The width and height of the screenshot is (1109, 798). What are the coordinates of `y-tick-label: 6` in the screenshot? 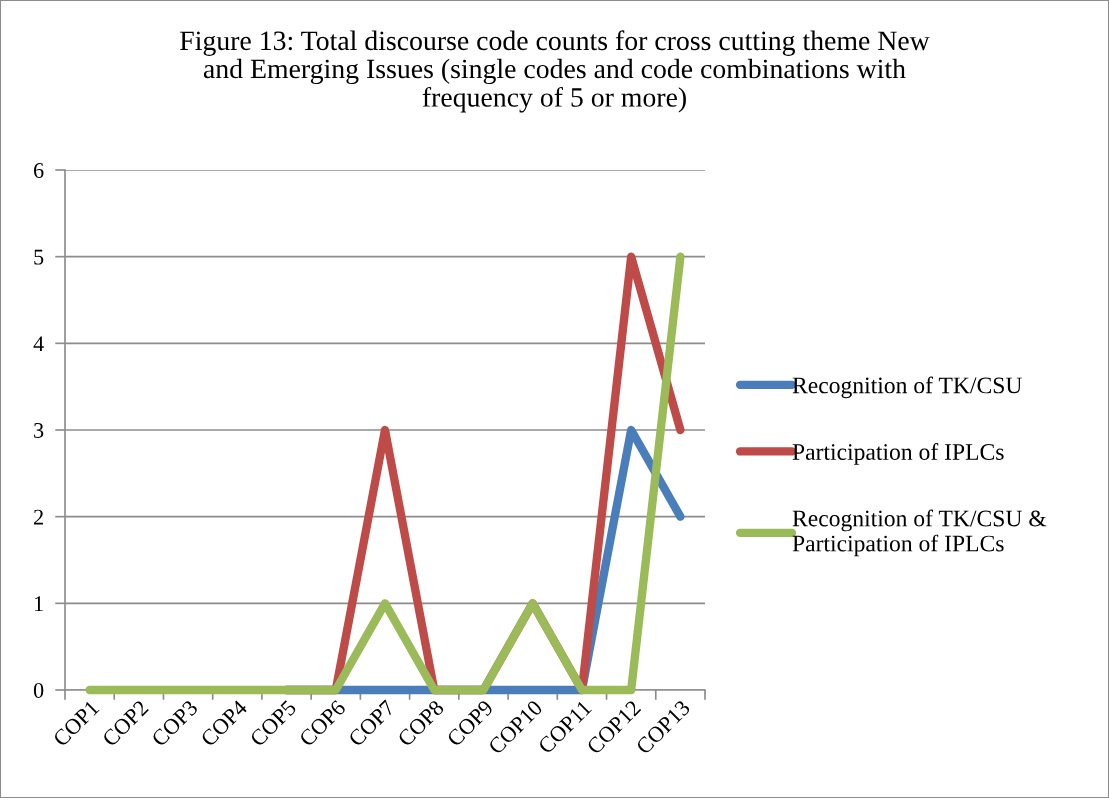 It's located at (39, 170).